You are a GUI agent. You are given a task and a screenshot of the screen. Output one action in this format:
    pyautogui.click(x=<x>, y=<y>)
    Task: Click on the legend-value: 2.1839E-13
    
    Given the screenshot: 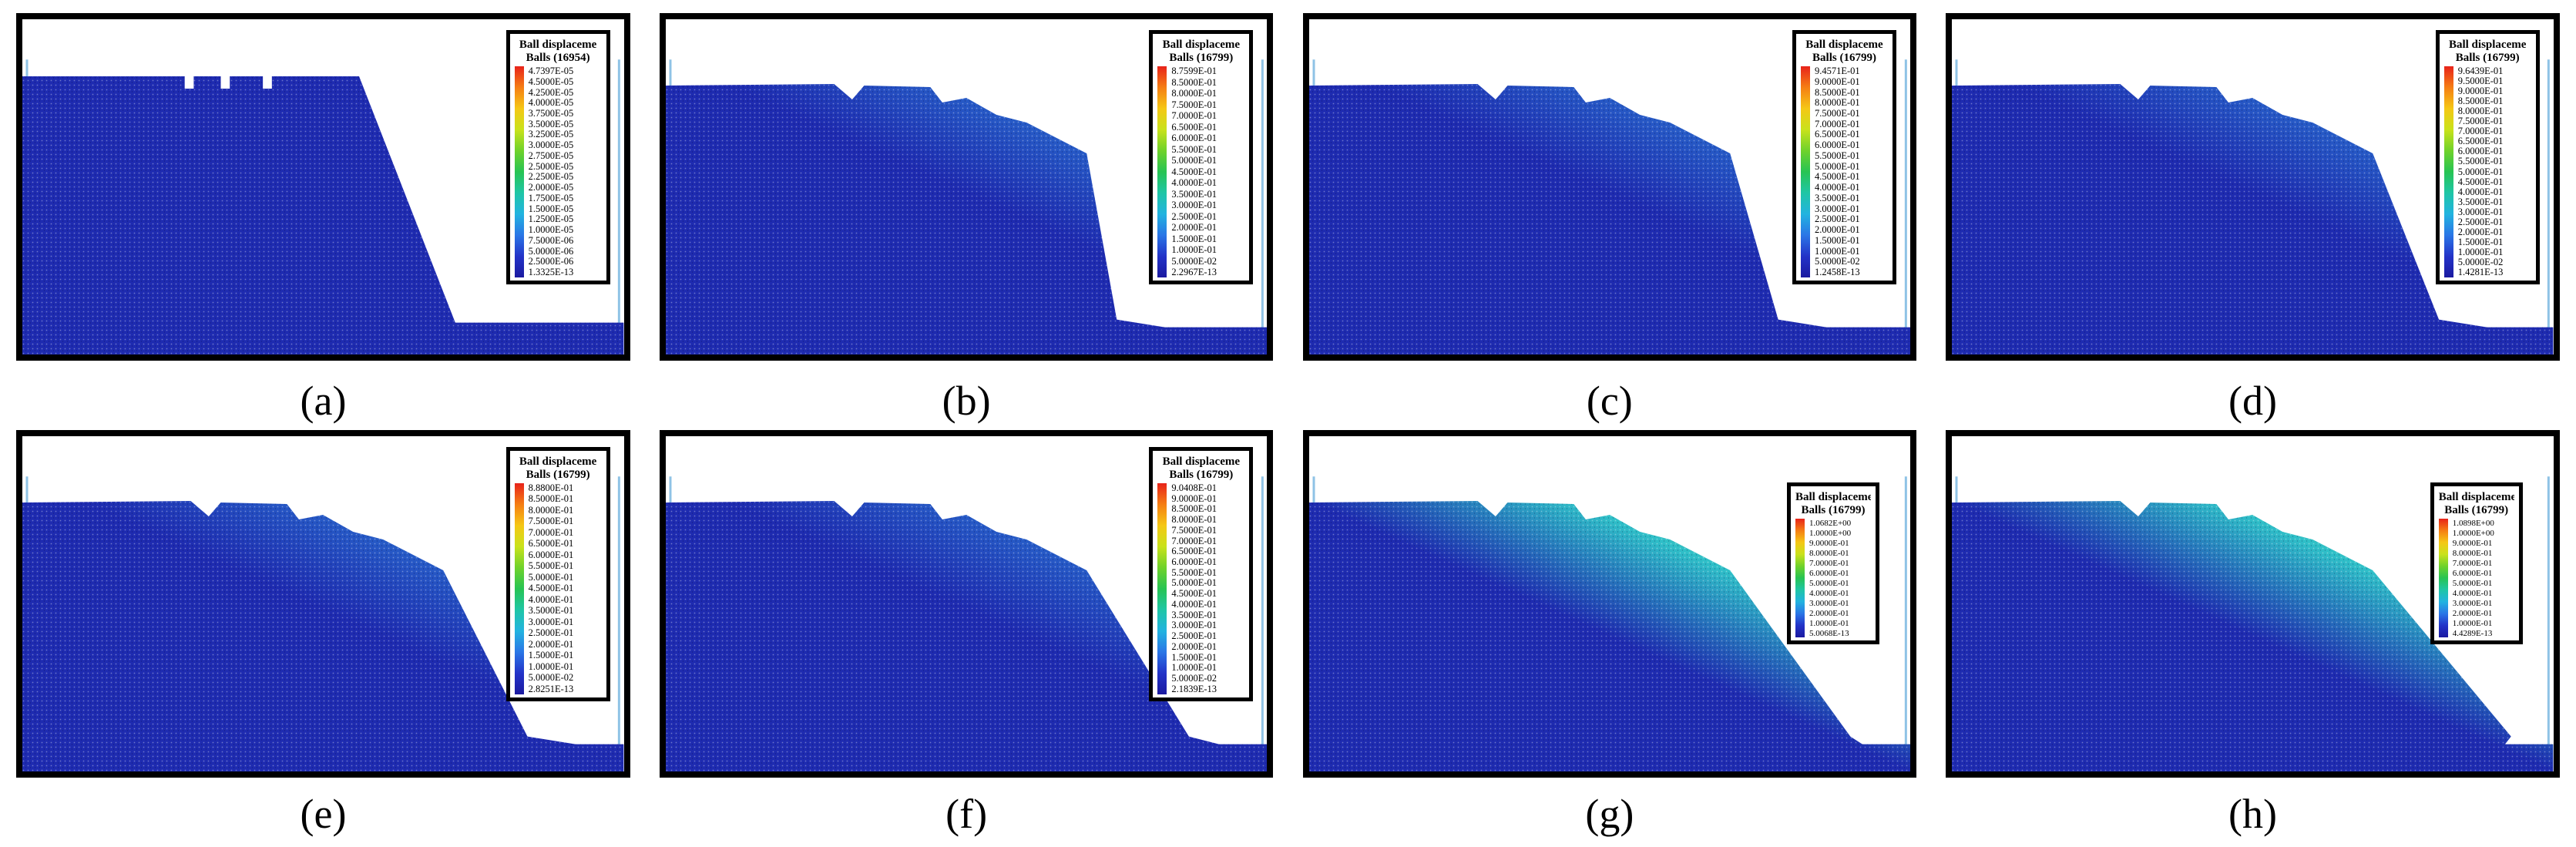 What is the action you would take?
    pyautogui.click(x=1194, y=688)
    